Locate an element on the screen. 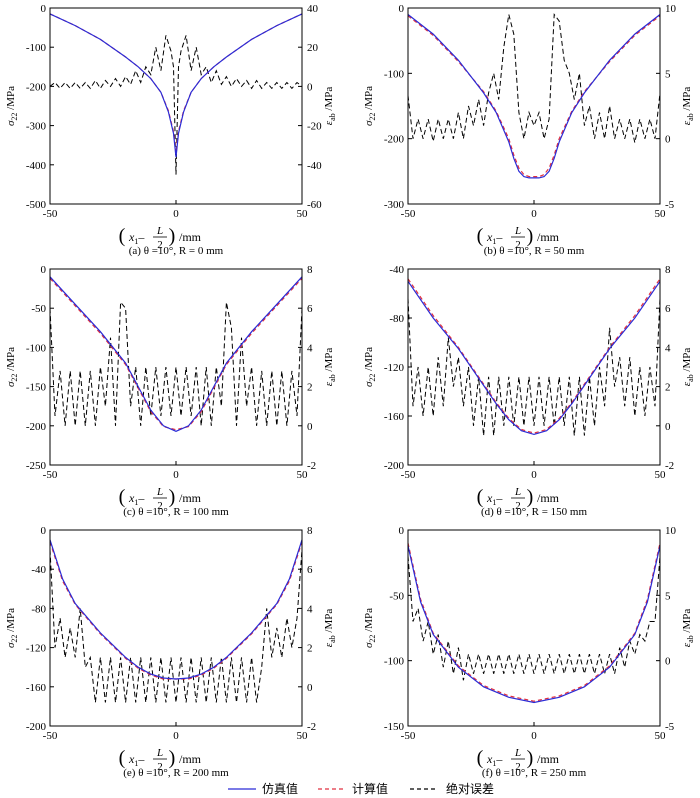 This screenshot has height=798, width=700. unit-mm: /mm is located at coordinates (548, 237).